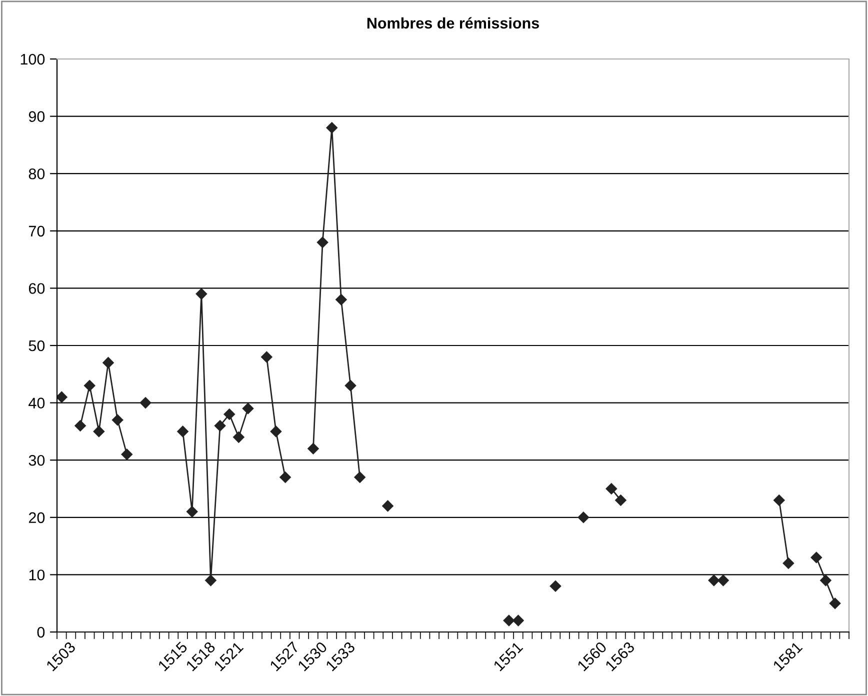 The height and width of the screenshot is (696, 868). What do you see at coordinates (32, 59) in the screenshot?
I see `y-tick-label: 100` at bounding box center [32, 59].